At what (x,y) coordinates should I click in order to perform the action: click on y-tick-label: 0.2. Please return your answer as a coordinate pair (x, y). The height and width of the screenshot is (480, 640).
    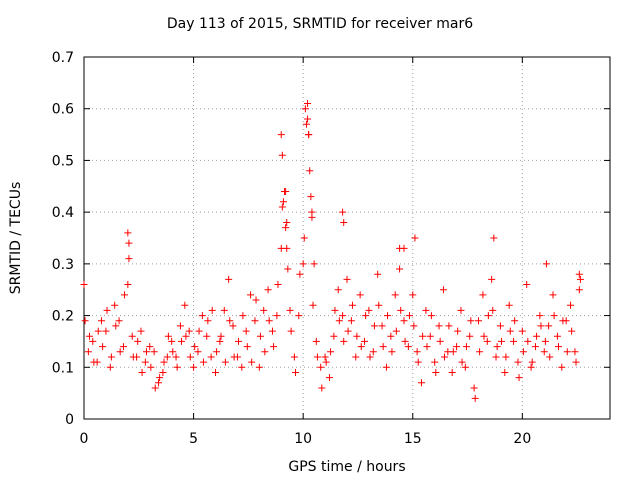
    Looking at the image, I should click on (63, 317).